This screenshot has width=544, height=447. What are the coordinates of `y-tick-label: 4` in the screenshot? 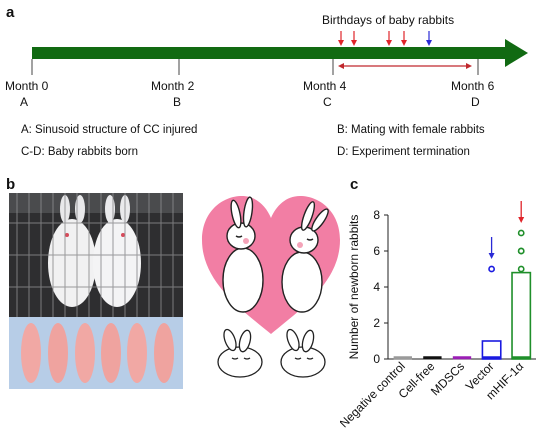 It's located at (376, 287).